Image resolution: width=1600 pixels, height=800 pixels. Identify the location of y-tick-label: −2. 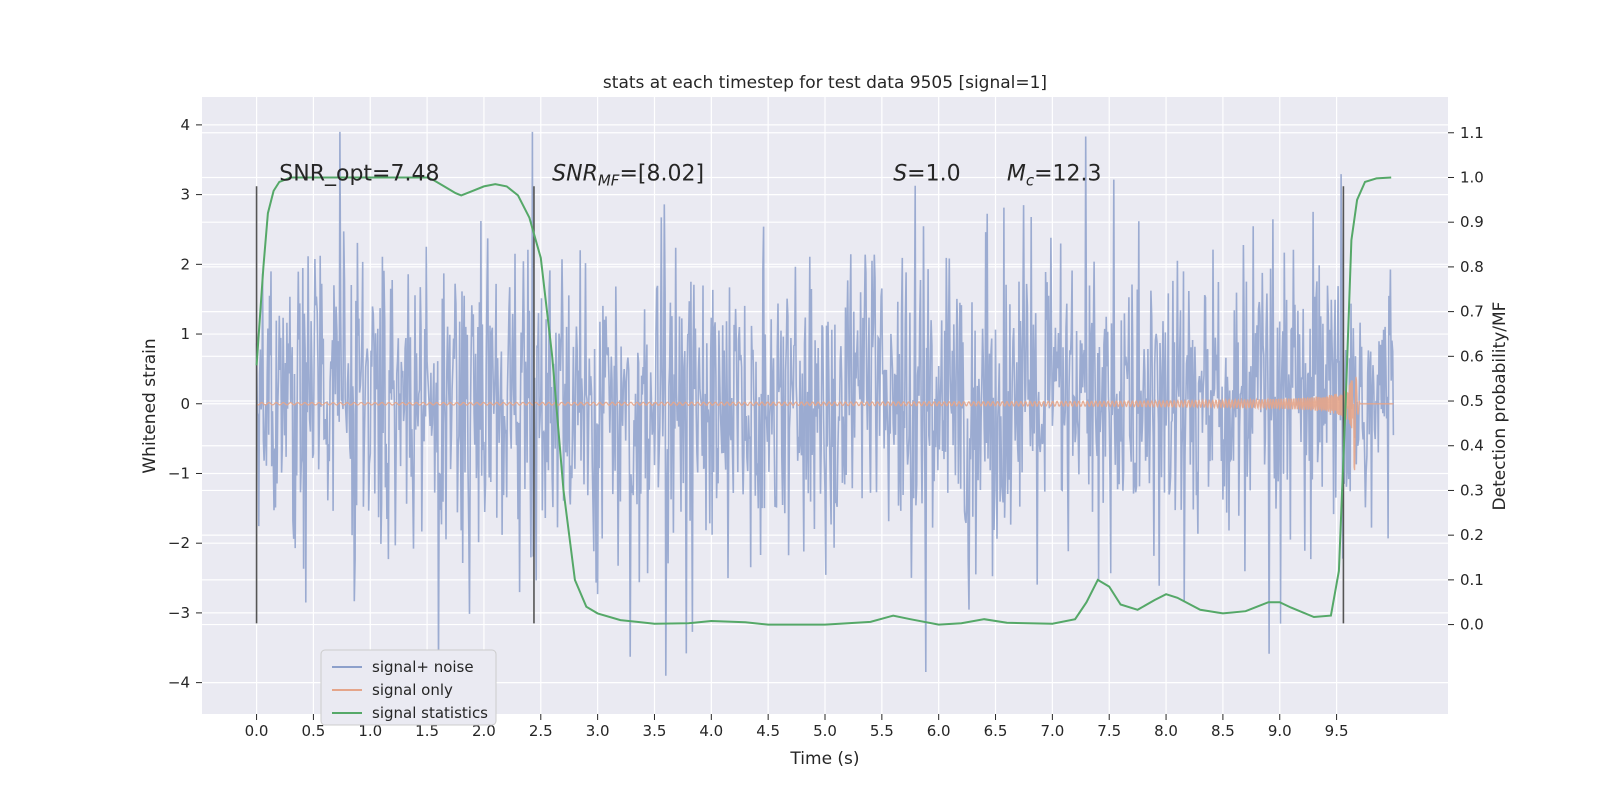
(179, 543).